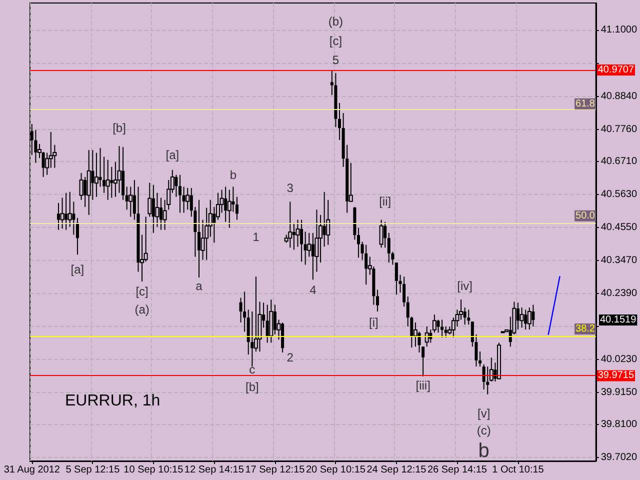 Image resolution: width=640 pixels, height=480 pixels. Describe the element at coordinates (619, 260) in the screenshot. I see `y-tick-label: 40.3470` at that location.